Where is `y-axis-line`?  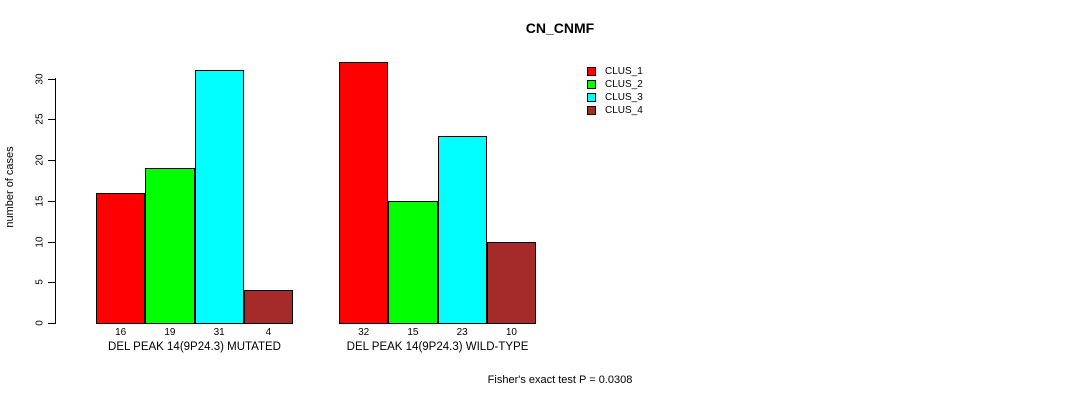
y-axis-line is located at coordinates (55, 201).